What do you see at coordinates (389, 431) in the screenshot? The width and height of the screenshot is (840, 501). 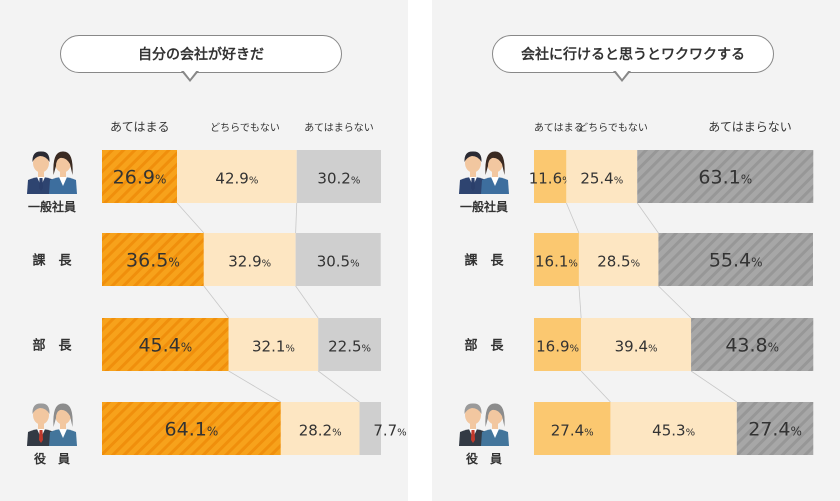 I see `data-label: 7.7%` at bounding box center [389, 431].